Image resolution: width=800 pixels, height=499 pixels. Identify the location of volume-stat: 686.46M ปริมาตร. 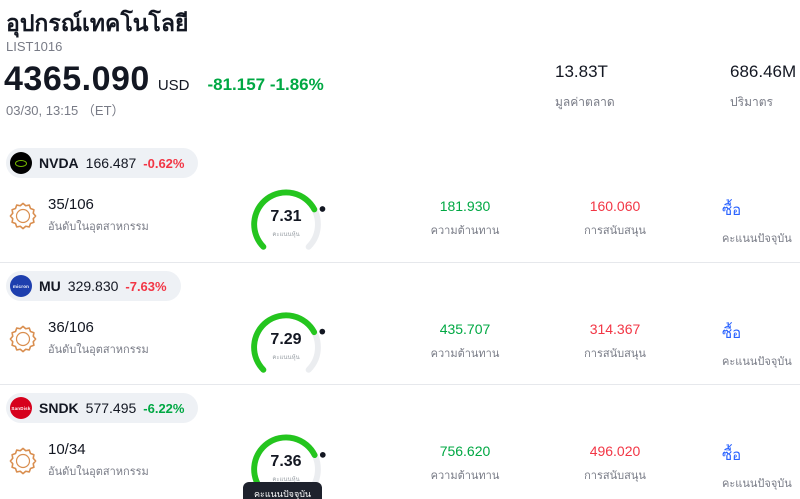
(763, 87).